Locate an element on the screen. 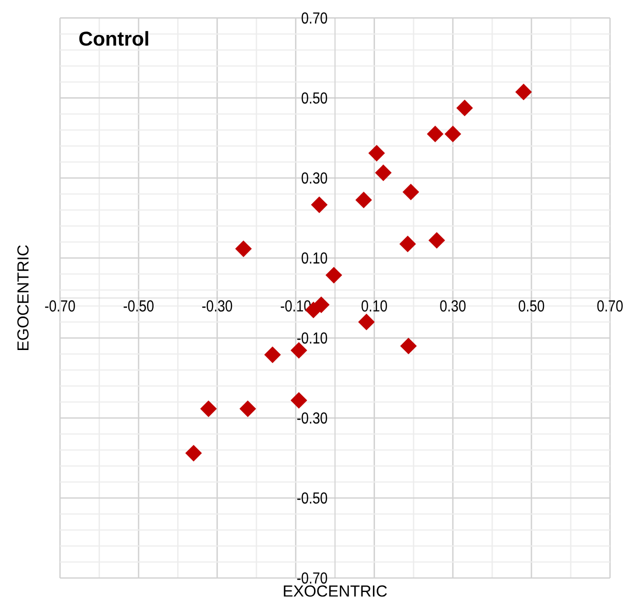 This screenshot has height=616, width=627. y-tick-label: 0.10 is located at coordinates (315, 258).